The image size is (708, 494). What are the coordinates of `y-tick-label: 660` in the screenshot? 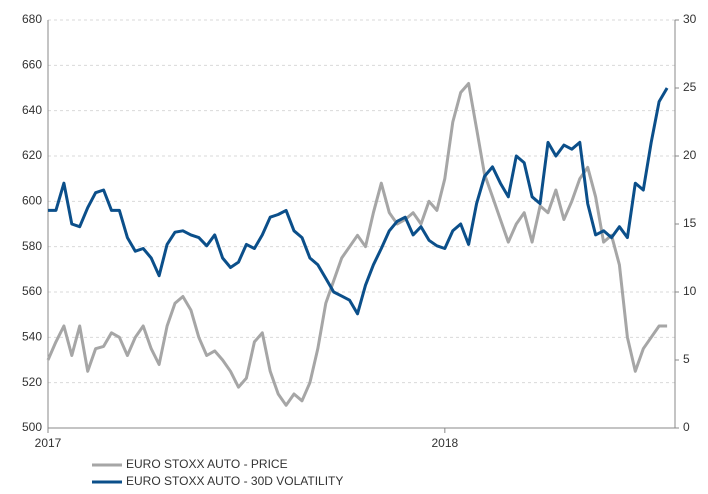 It's located at (32, 65).